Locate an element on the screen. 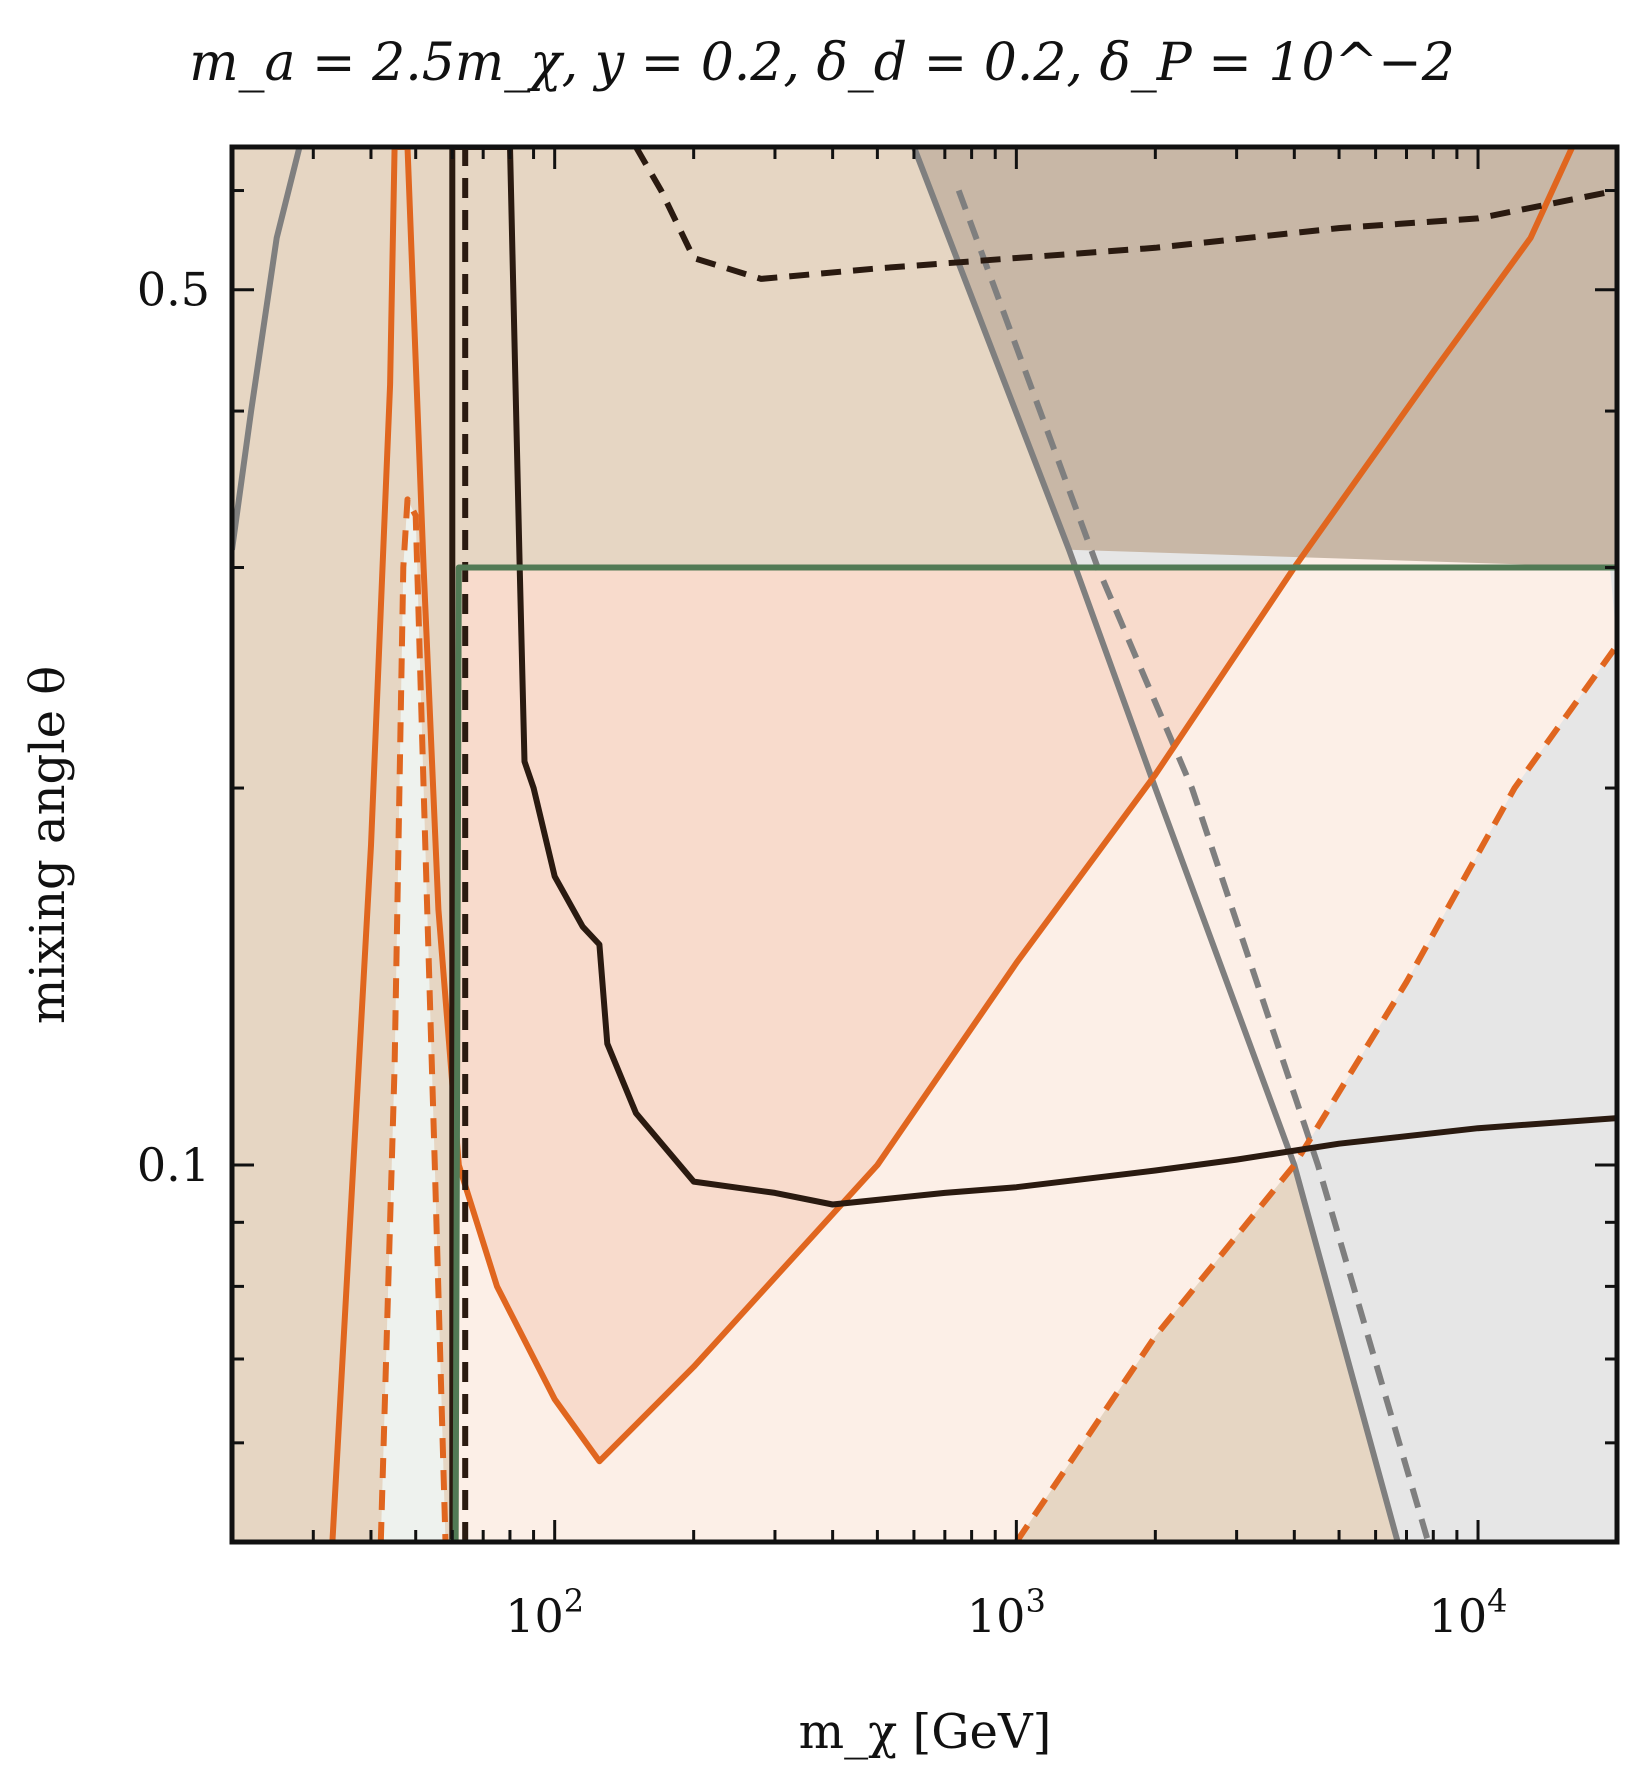 Image resolution: width=1645 pixels, height=1773 pixels. x-tick-label: 10³ is located at coordinates (1006, 1612).